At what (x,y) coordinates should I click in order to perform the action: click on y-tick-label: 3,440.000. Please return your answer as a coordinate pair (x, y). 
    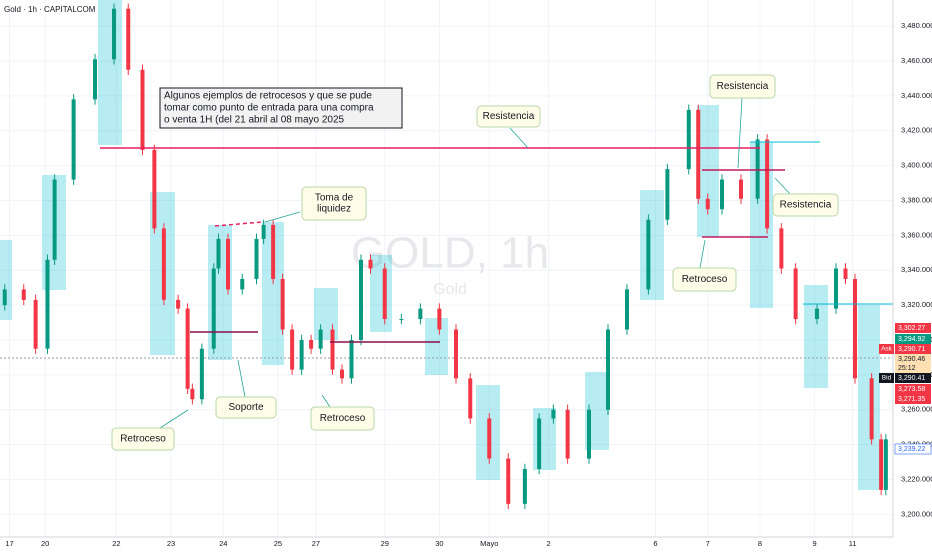
    Looking at the image, I should click on (916, 95).